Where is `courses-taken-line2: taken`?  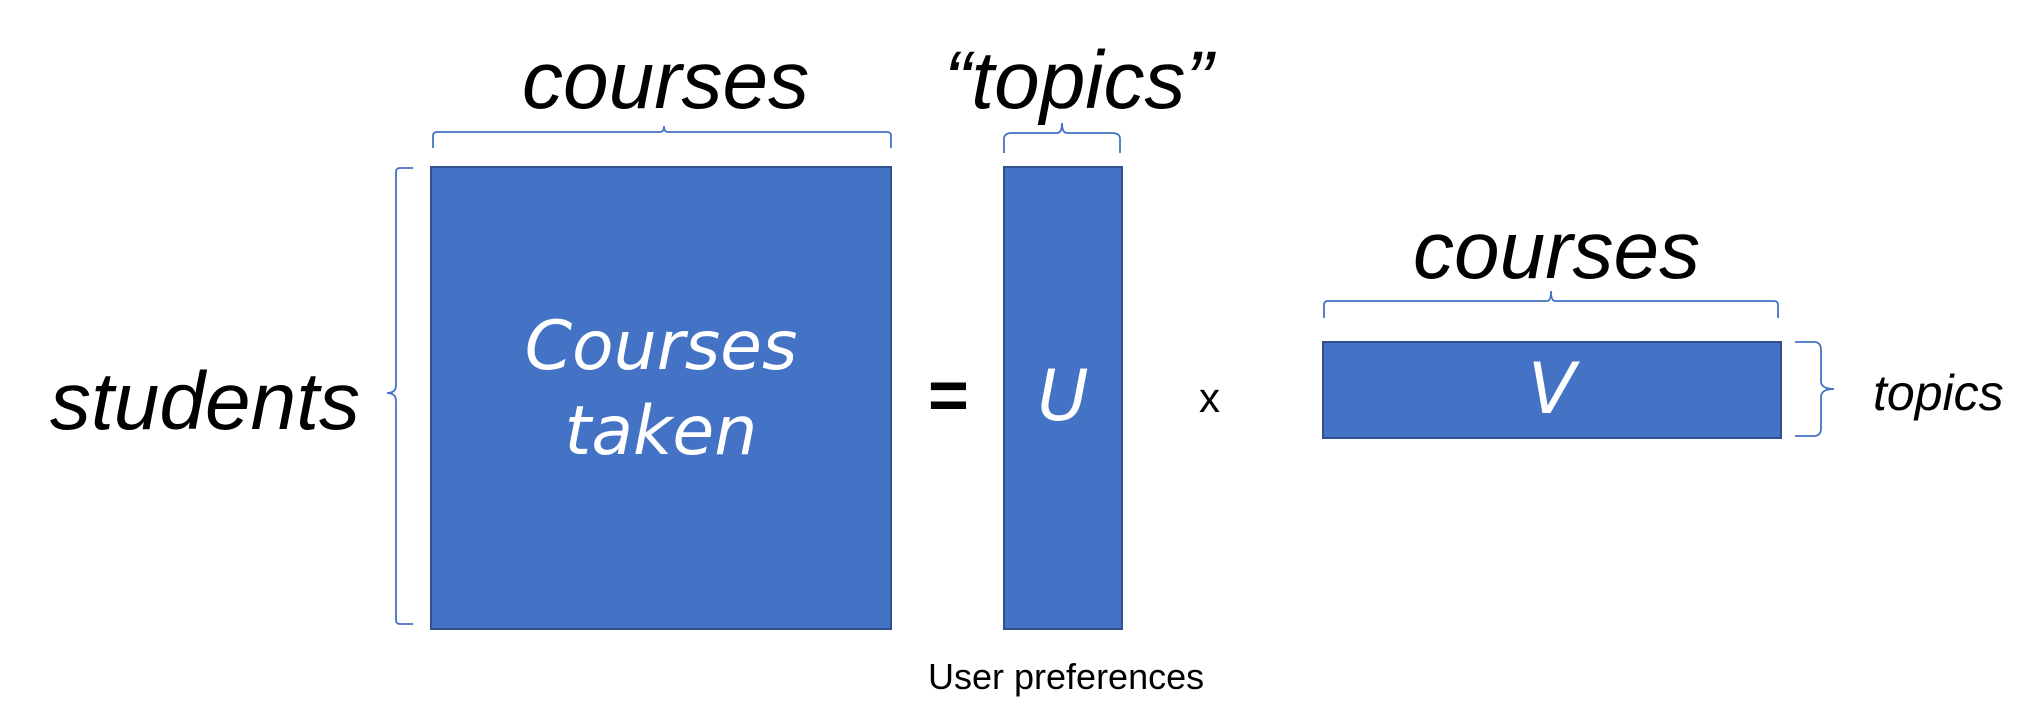
courses-taken-line2: taken is located at coordinates (661, 431).